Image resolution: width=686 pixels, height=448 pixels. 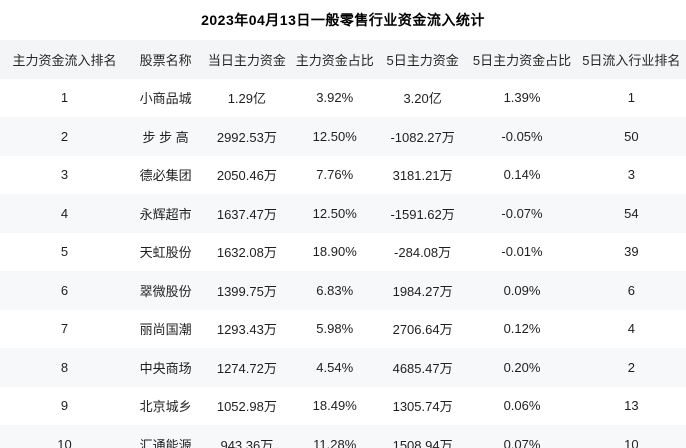 What do you see at coordinates (522, 405) in the screenshot?
I see `table-cell: 0.06%` at bounding box center [522, 405].